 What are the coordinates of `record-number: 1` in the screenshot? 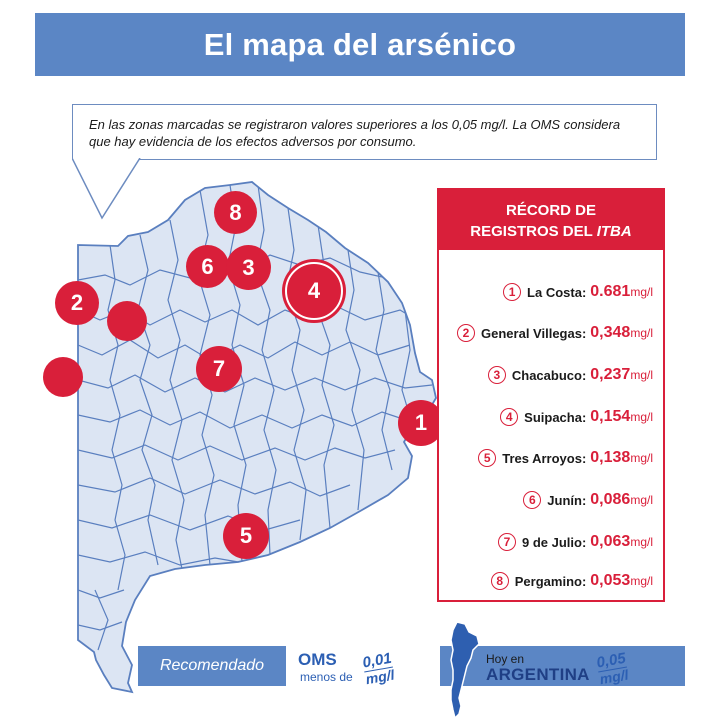 It's located at (512, 292).